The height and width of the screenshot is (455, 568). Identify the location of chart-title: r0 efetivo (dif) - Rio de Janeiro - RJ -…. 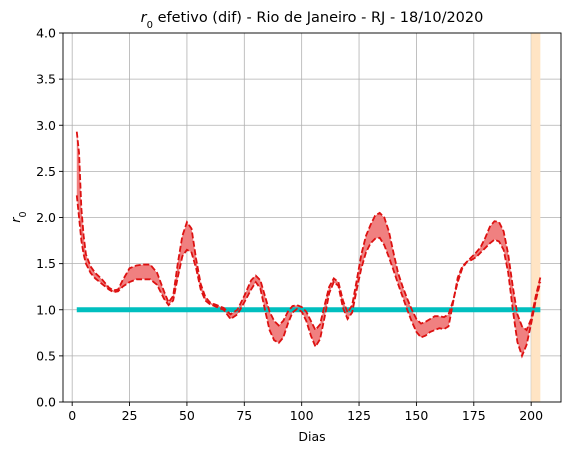
(312, 20).